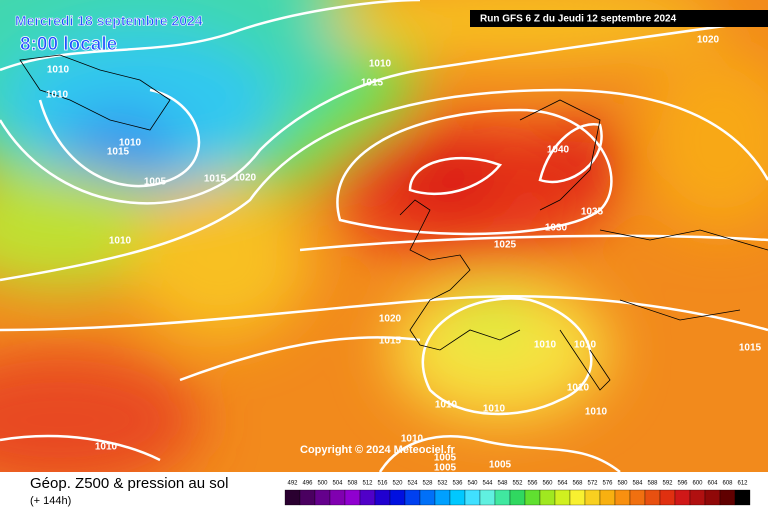 The height and width of the screenshot is (512, 768). I want to click on scale-label: 504, so click(337, 484).